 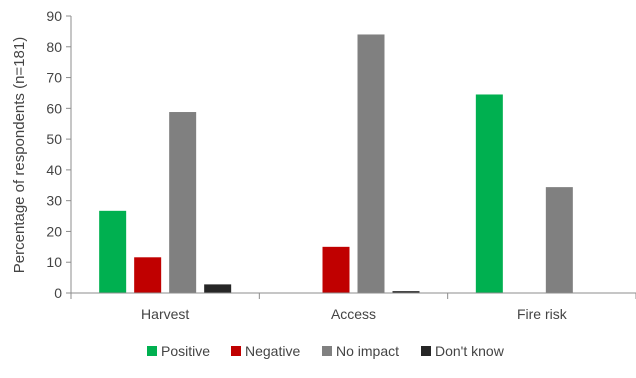 I want to click on bar-negative-harvest, so click(x=148, y=275).